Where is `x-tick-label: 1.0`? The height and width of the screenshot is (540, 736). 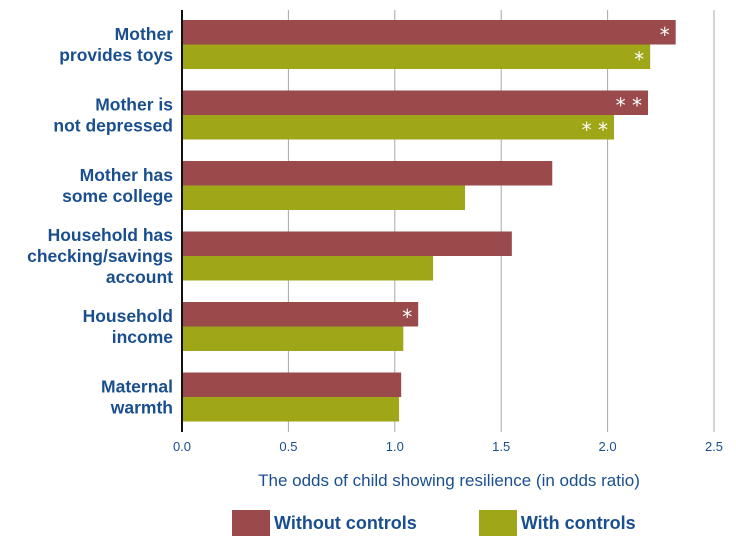 x-tick-label: 1.0 is located at coordinates (395, 446).